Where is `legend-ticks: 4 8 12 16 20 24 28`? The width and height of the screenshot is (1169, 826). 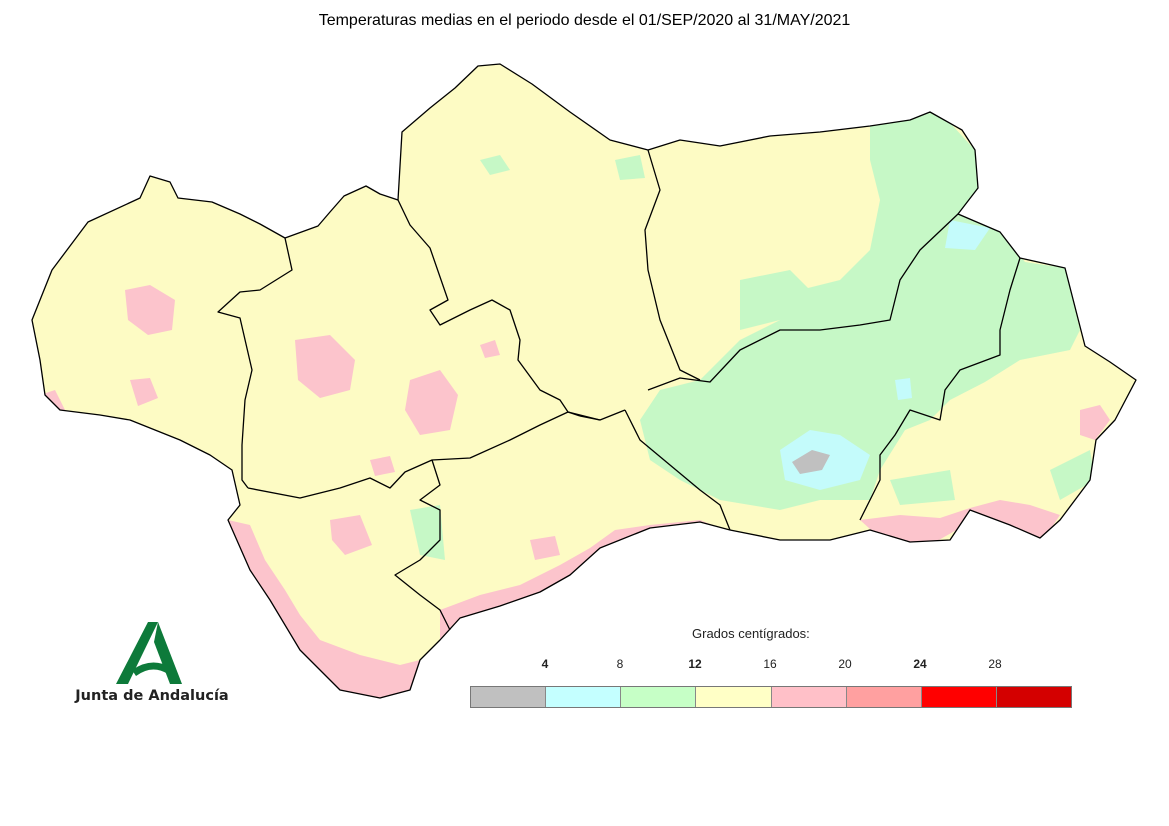 legend-ticks: 4 8 12 16 20 24 28 is located at coordinates (771, 665).